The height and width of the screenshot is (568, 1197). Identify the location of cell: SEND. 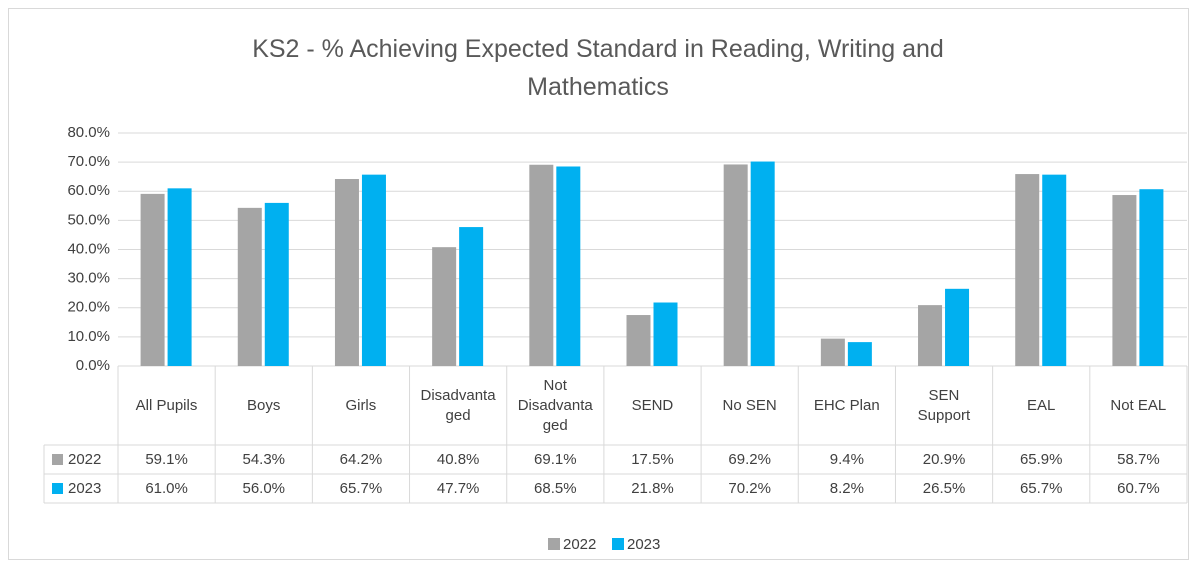
(652, 405).